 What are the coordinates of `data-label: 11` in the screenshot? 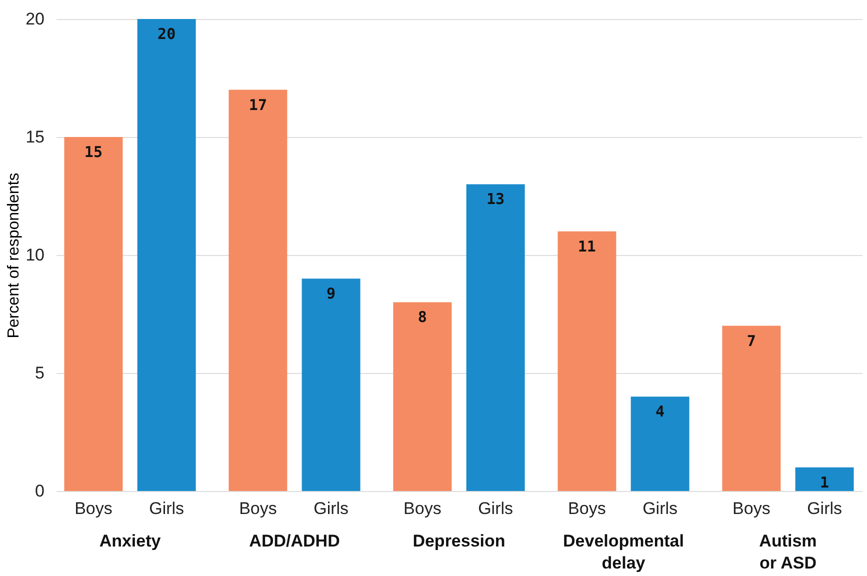 It's located at (587, 246).